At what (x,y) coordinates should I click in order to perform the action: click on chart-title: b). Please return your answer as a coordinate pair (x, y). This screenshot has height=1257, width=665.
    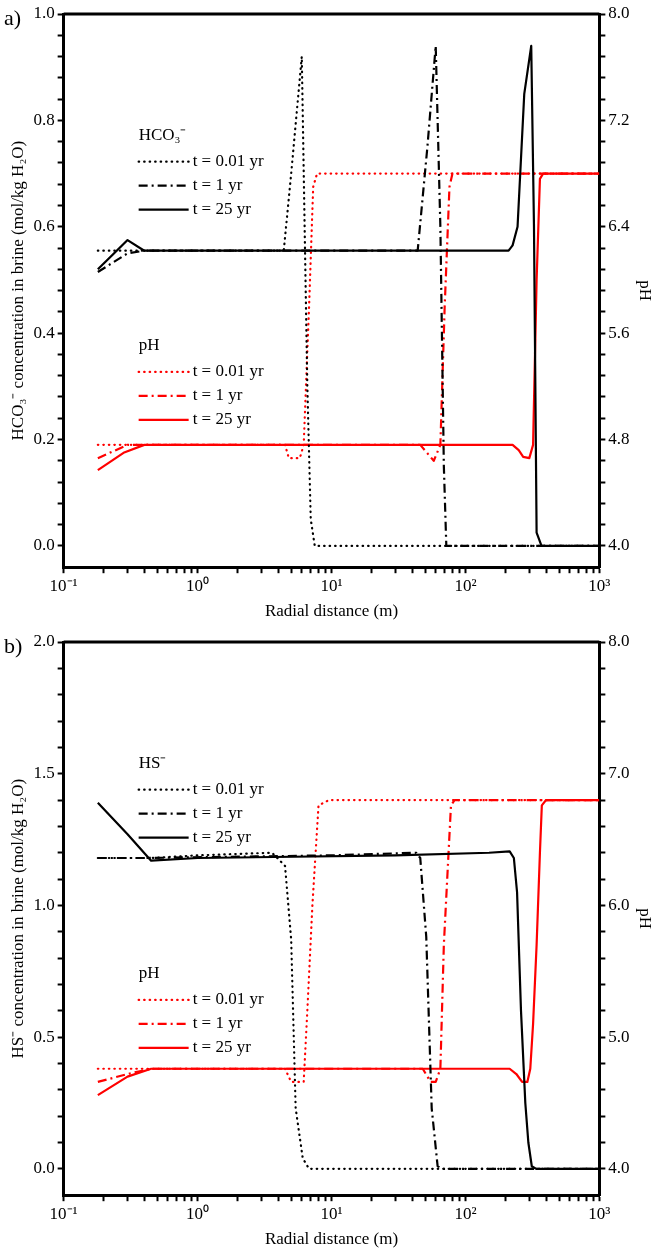
    Looking at the image, I should click on (13, 645).